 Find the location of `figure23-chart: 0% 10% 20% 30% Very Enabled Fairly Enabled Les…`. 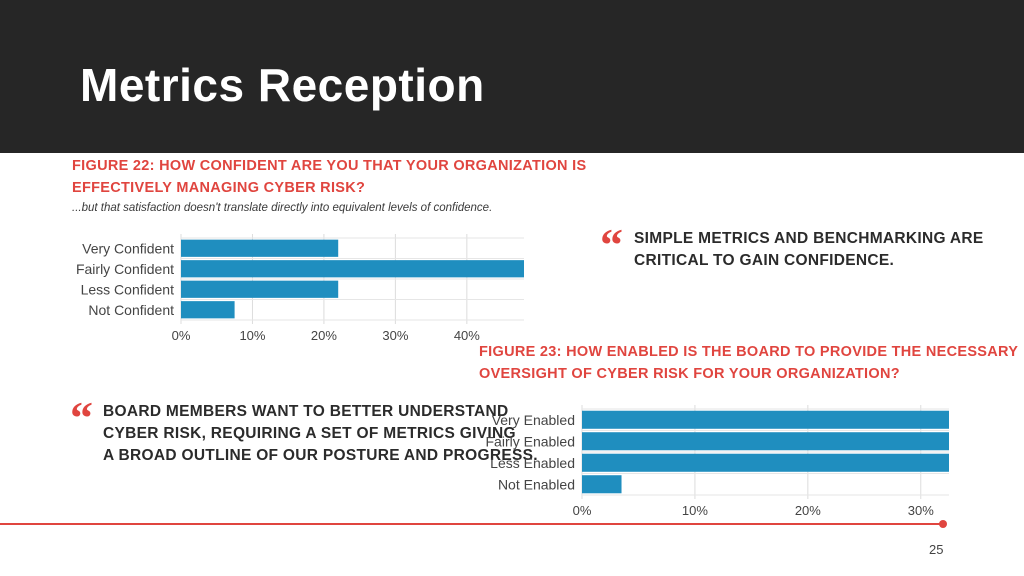

figure23-chart: 0% 10% 20% 30% Very Enabled Fairly Enabled Les… is located at coordinates (717, 461).